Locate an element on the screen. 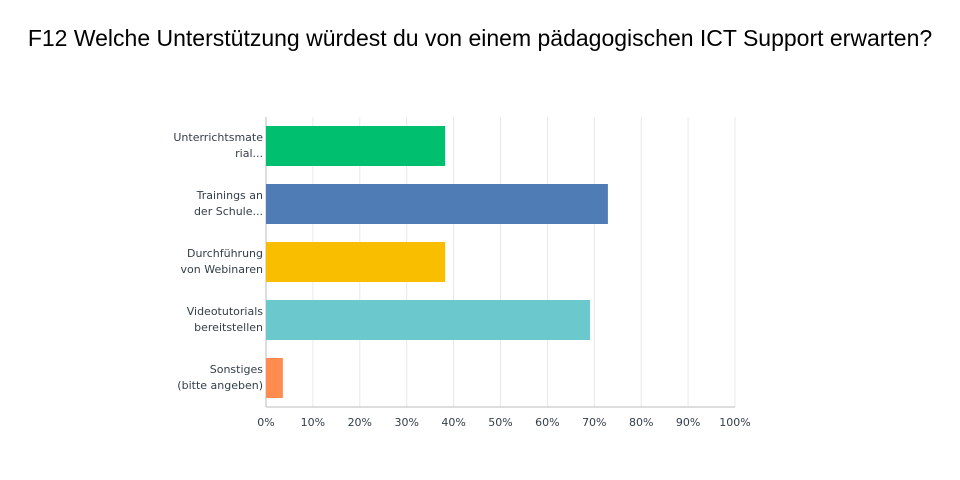 This screenshot has height=480, width=960. y-tick-label: Sonstiges is located at coordinates (237, 369).